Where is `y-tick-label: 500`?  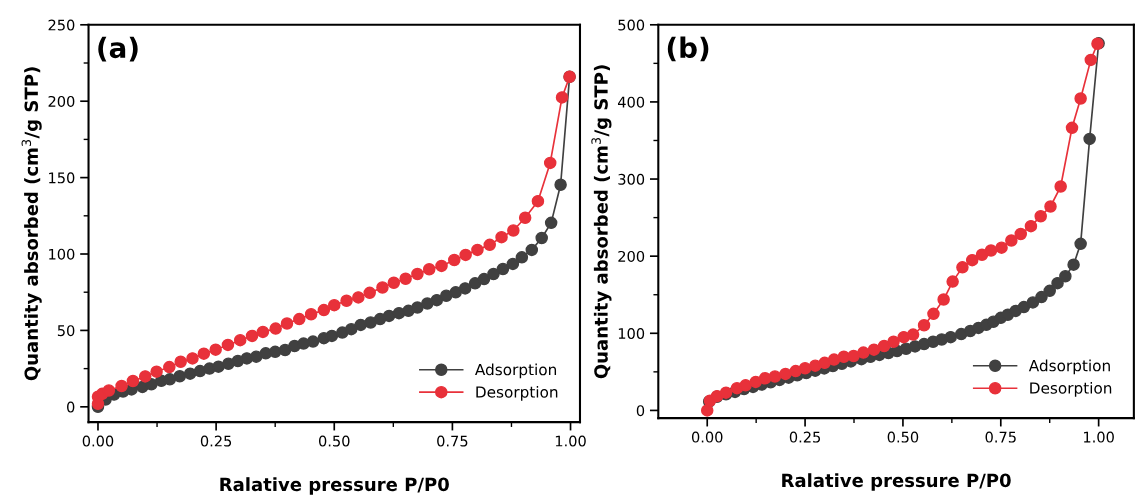
y-tick-label: 500 is located at coordinates (631, 25).